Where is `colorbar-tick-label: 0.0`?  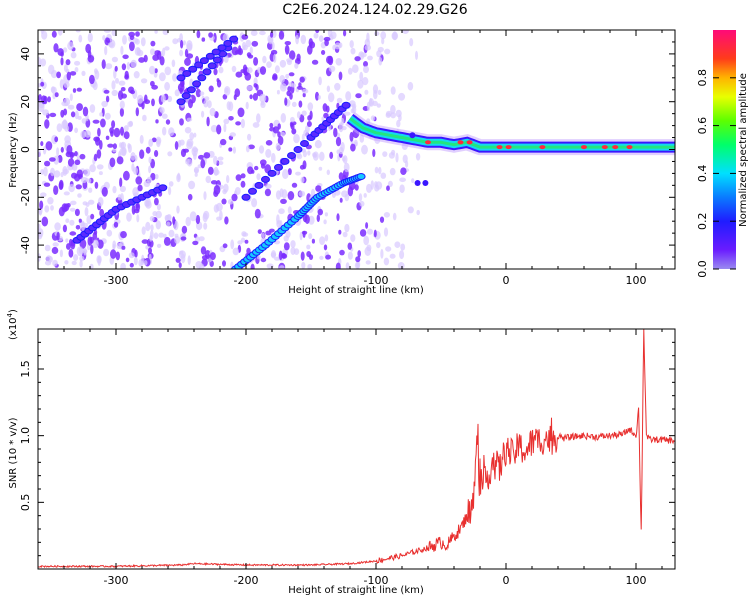
colorbar-tick-label: 0.0 is located at coordinates (702, 269).